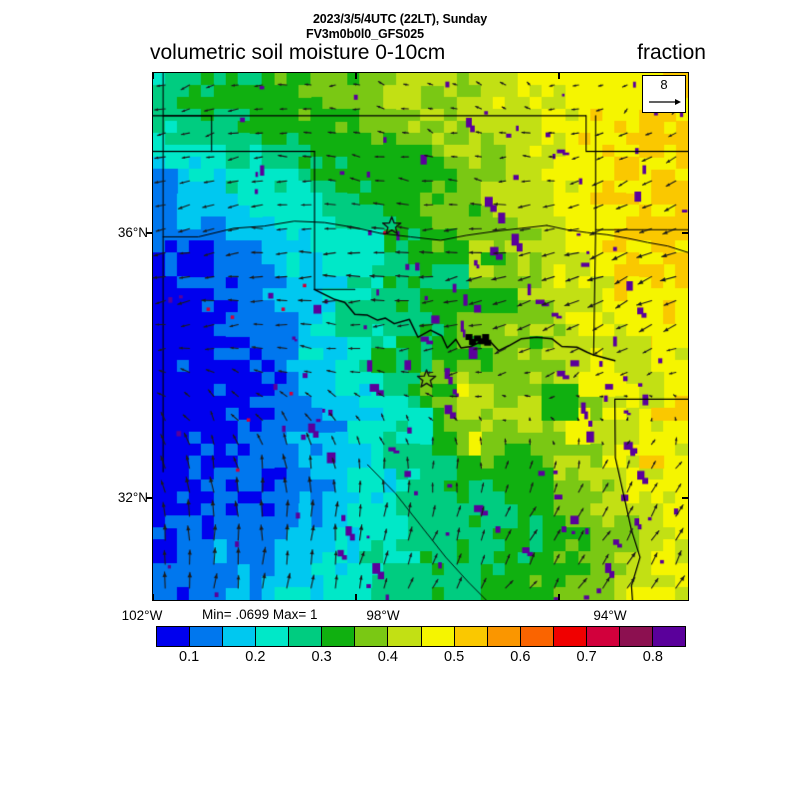 Image resolution: width=800 pixels, height=800 pixels. I want to click on colorbar-tick-0.5: 0.5, so click(454, 657).